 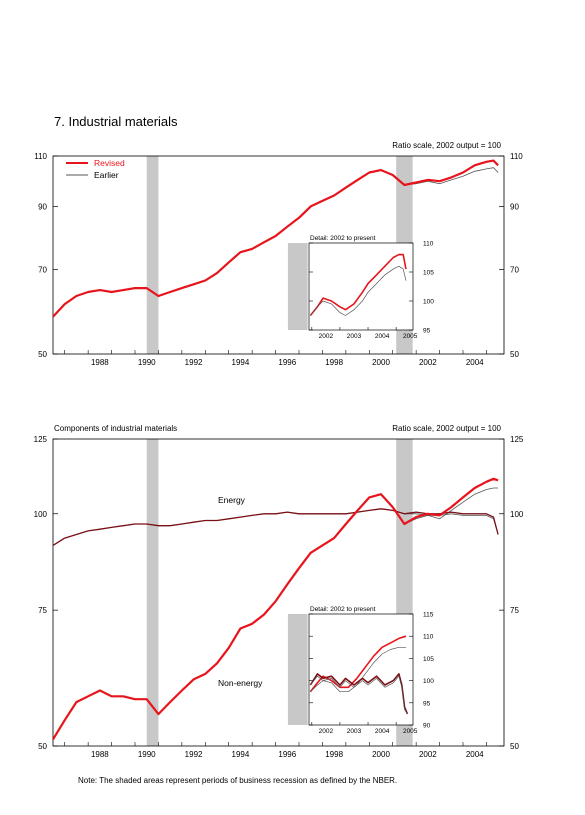 What do you see at coordinates (358, 664) in the screenshot?
I see `inset-series-non-energy-revised` at bounding box center [358, 664].